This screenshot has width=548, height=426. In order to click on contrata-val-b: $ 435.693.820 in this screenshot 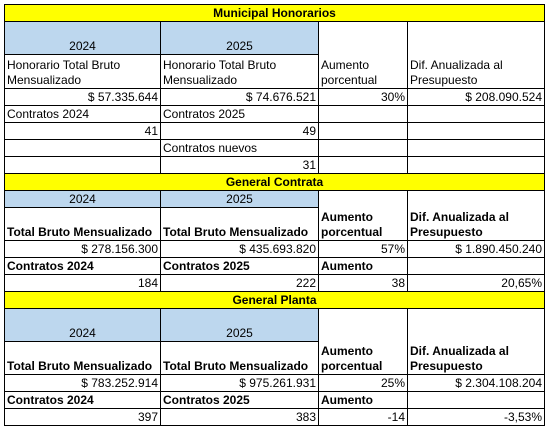, I will do `click(239, 249)`.